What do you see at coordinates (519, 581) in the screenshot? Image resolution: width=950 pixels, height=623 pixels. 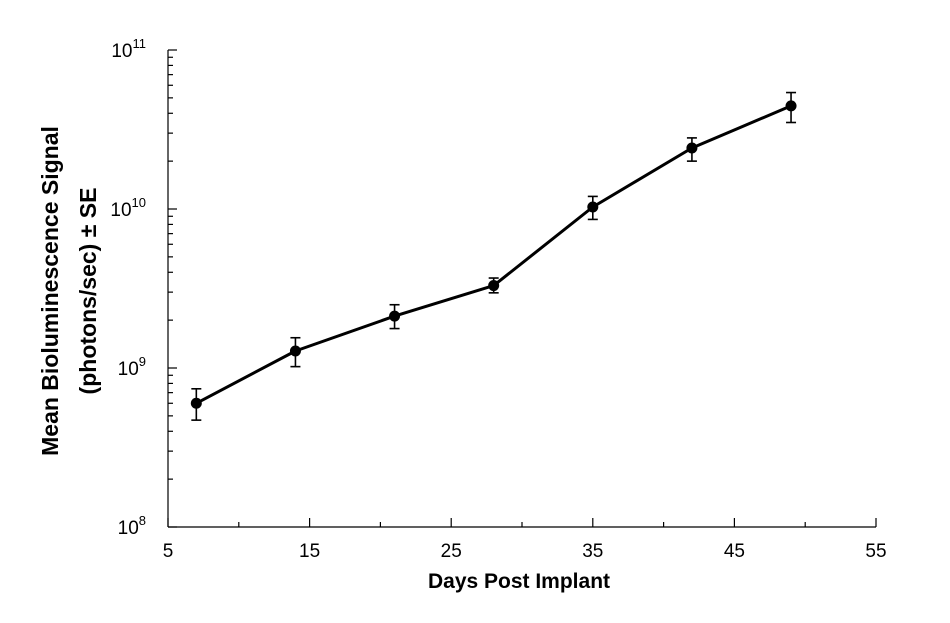 I see `x-axis-title: Days Post Implant` at bounding box center [519, 581].